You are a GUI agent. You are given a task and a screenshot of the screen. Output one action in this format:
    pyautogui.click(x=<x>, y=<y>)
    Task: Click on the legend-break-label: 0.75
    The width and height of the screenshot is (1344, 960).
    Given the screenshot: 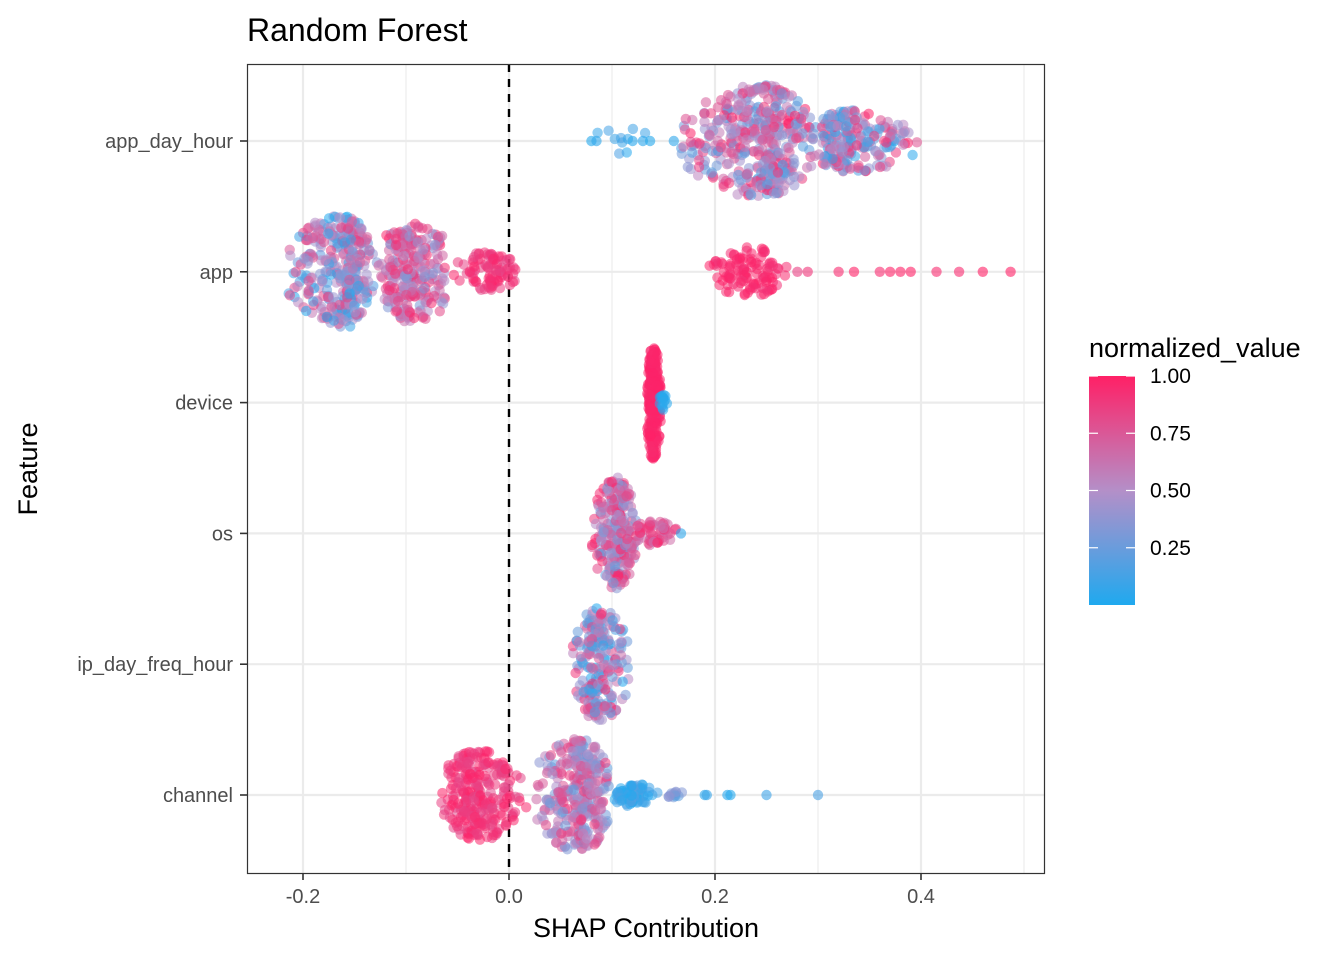 What is the action you would take?
    pyautogui.click(x=1170, y=433)
    